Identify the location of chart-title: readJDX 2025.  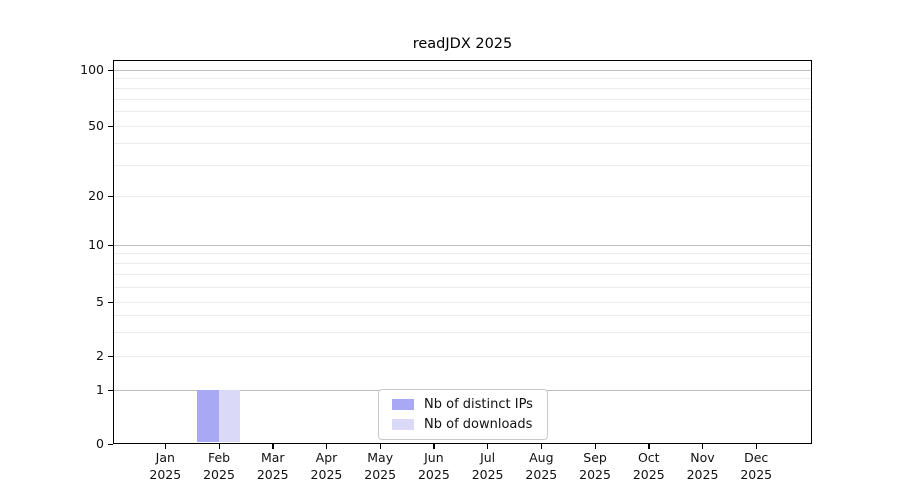
(462, 44).